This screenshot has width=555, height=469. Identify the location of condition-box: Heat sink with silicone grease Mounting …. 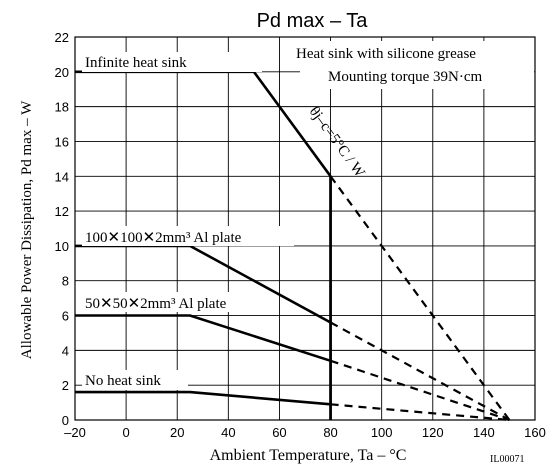
(415, 65).